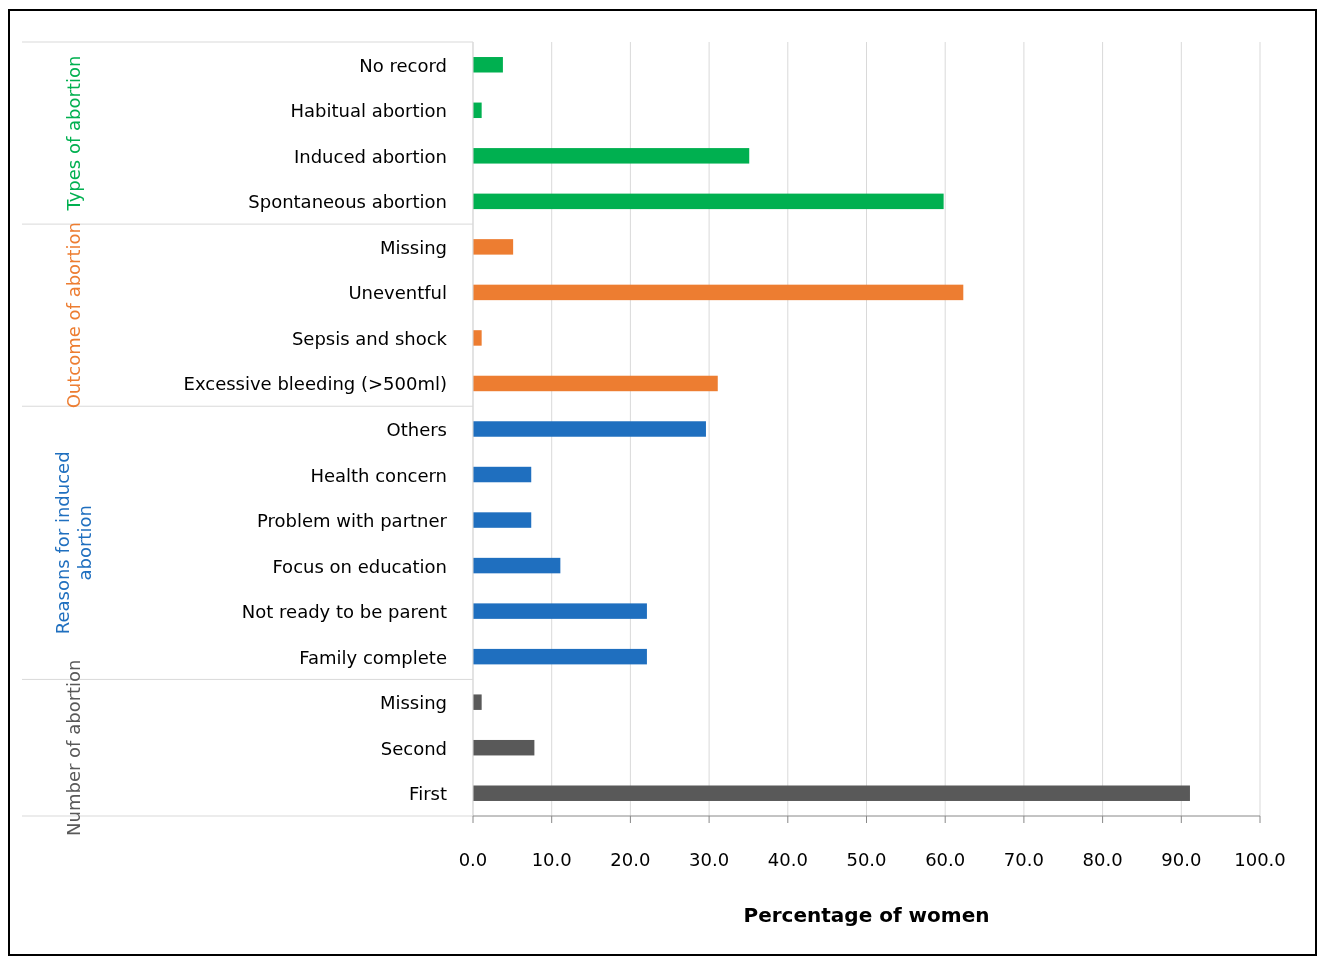 Image resolution: width=1325 pixels, height=957 pixels. What do you see at coordinates (1260, 859) in the screenshot?
I see `x-tick-label: 100.0` at bounding box center [1260, 859].